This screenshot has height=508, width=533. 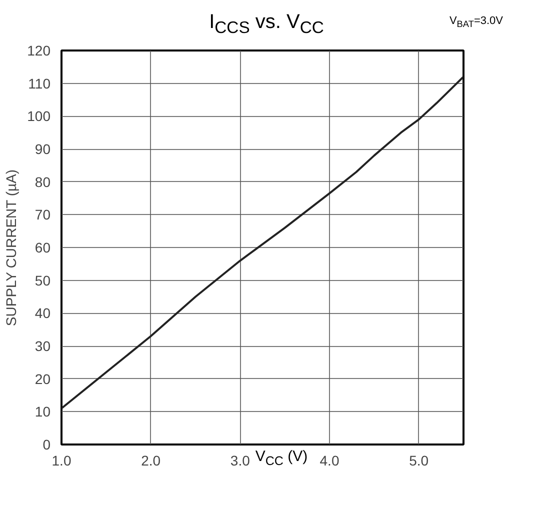 What do you see at coordinates (42, 313) in the screenshot?
I see `y-tick-label: 40` at bounding box center [42, 313].